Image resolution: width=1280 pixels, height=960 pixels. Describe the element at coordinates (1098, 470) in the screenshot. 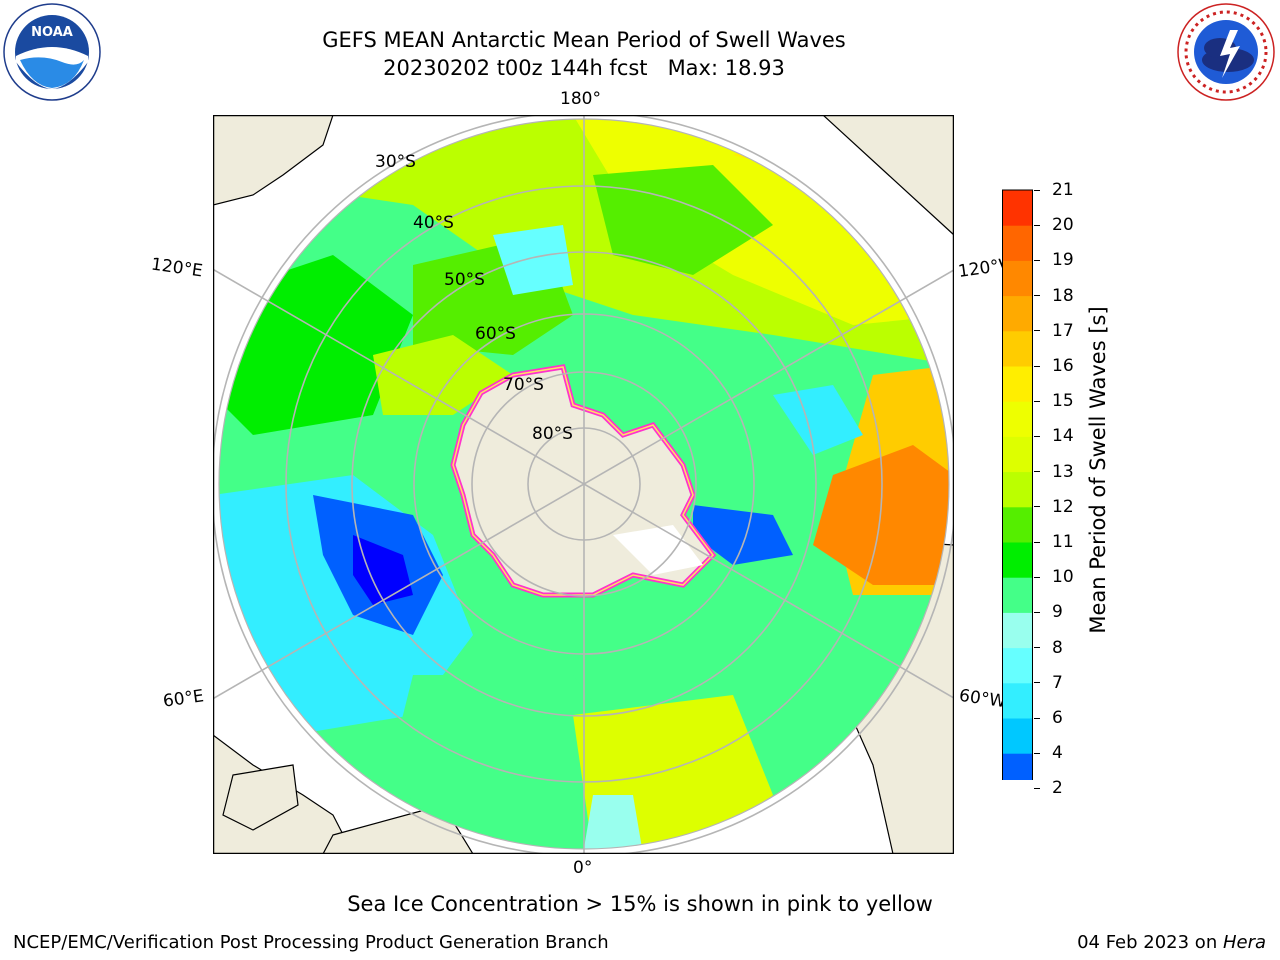

I see `colorbar-label: Mean Period of Swell Waves [s]` at that location.